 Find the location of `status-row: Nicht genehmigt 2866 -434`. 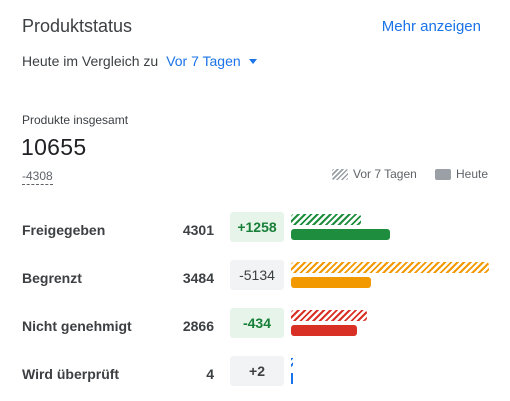

status-row: Nicht genehmigt 2866 -434 is located at coordinates (255, 326).